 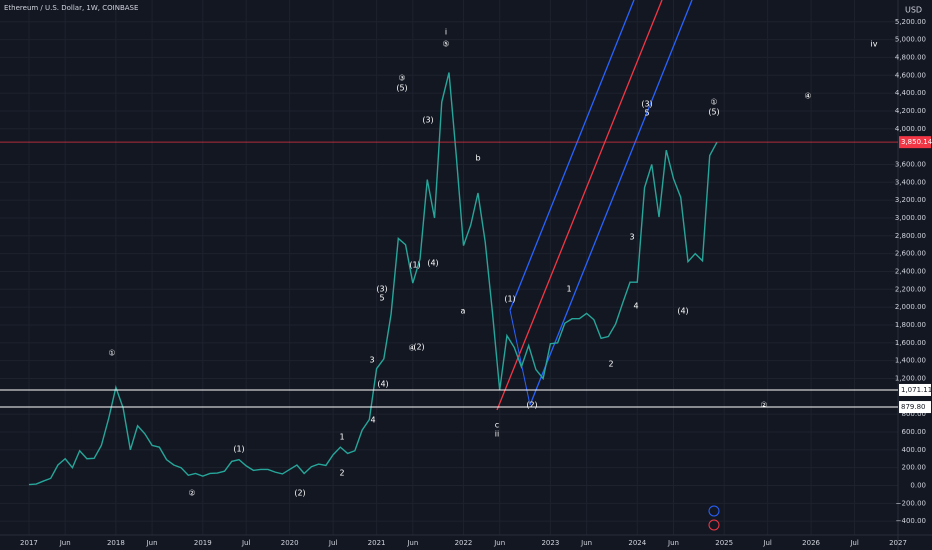 What do you see at coordinates (910, 75) in the screenshot?
I see `y-tick-label: 4,600.00` at bounding box center [910, 75].